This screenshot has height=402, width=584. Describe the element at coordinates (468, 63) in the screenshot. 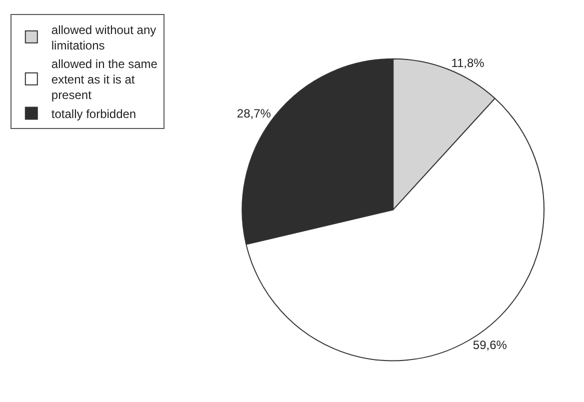

I see `data-label: 11,8%` at that location.